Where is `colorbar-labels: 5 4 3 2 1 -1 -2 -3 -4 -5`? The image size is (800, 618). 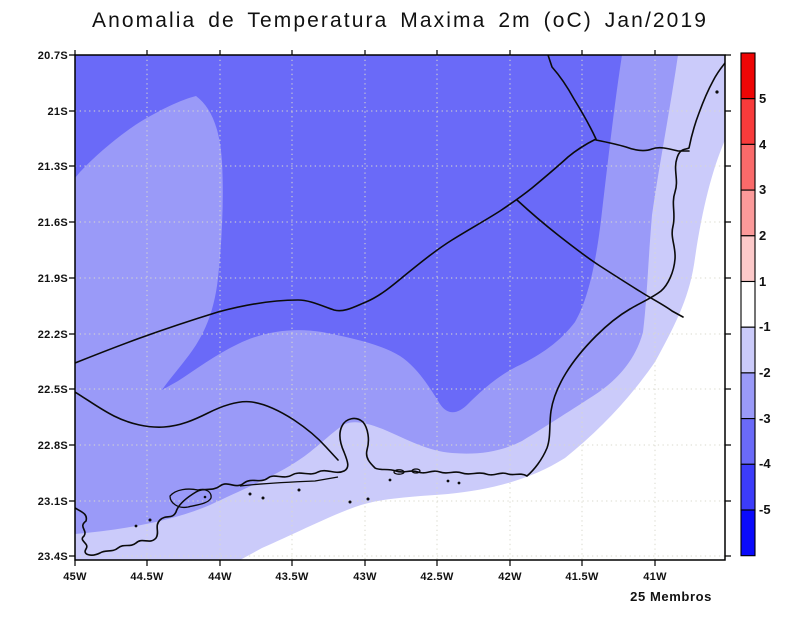
colorbar-labels: 5 4 3 2 1 -1 -2 -3 -4 -5 is located at coordinates (765, 304).